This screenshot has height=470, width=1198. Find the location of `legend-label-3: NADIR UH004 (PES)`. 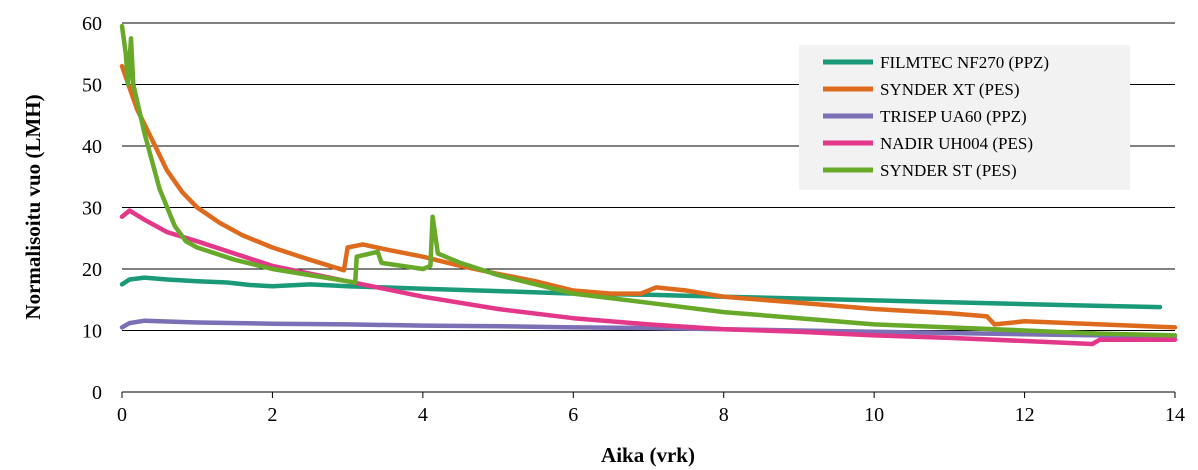

legend-label-3: NADIR UH004 (PES) is located at coordinates (956, 143).